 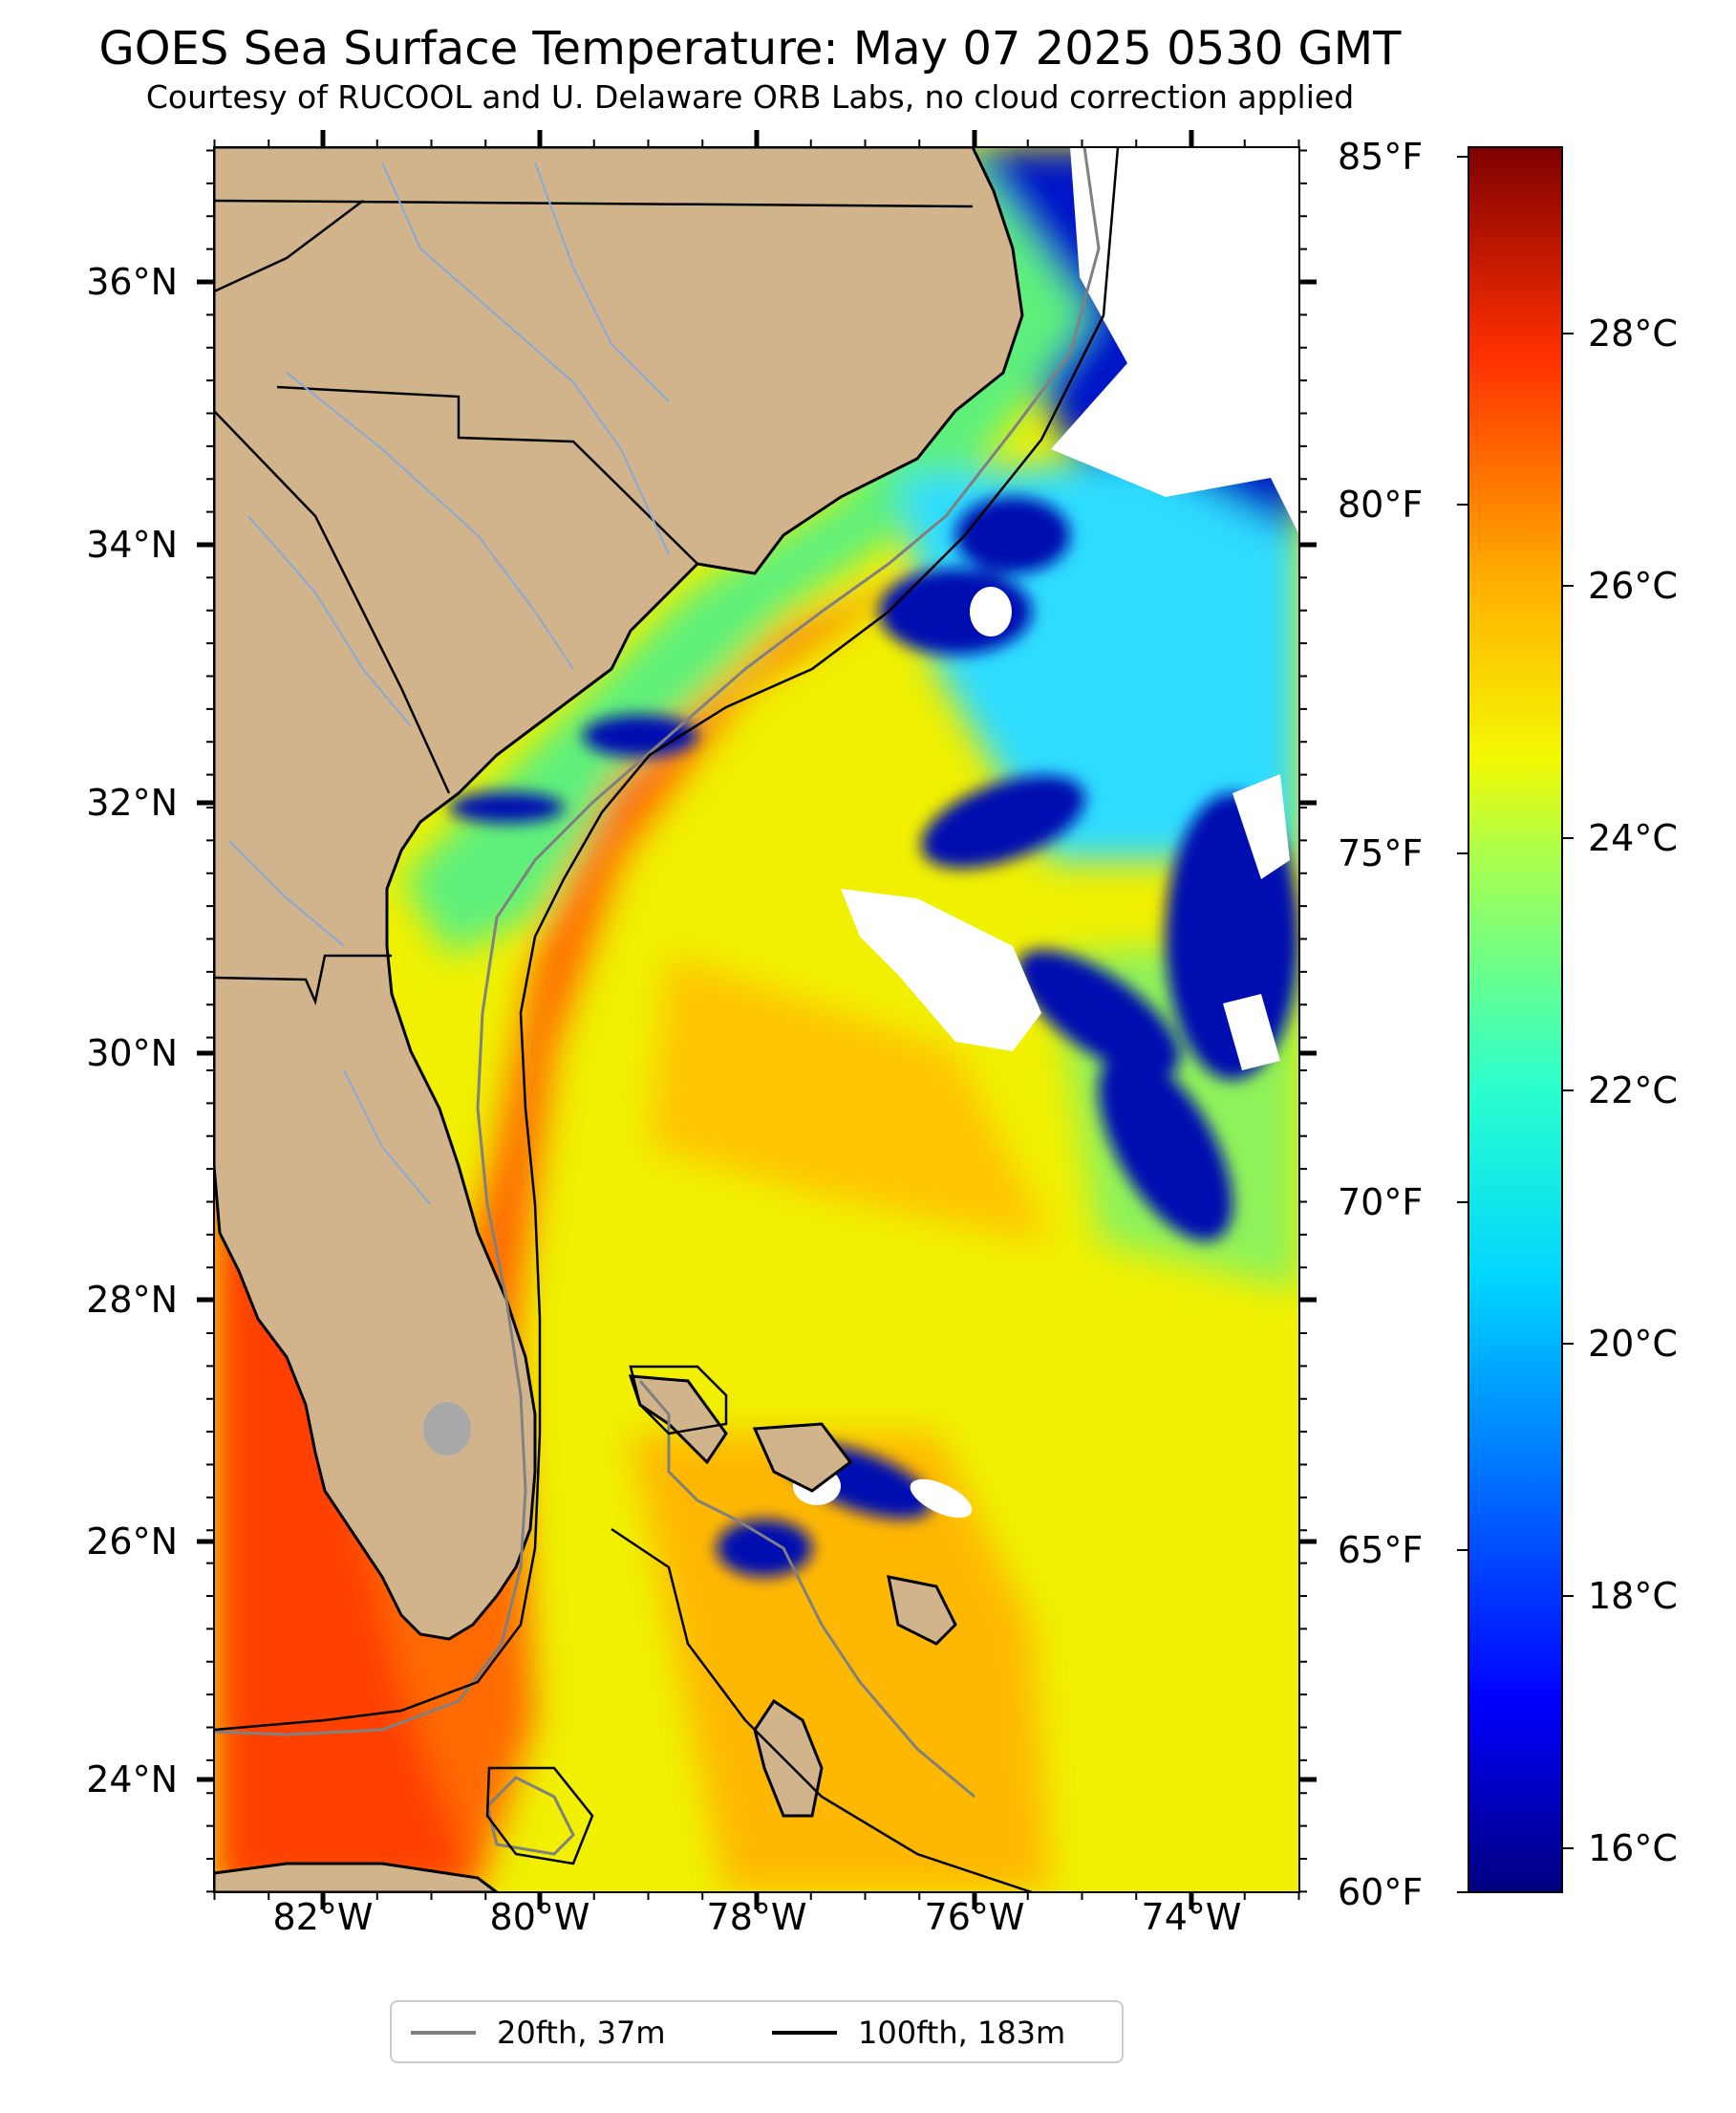 I want to click on f-label-85: 85°F, so click(x=1381, y=157).